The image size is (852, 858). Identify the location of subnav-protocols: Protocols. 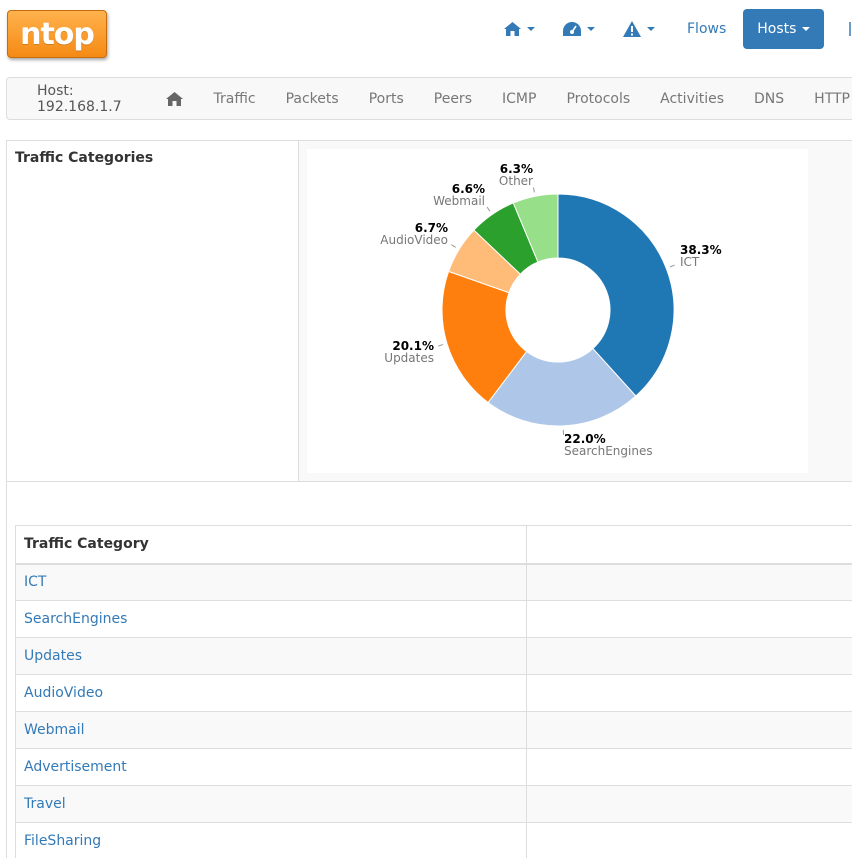
(598, 98).